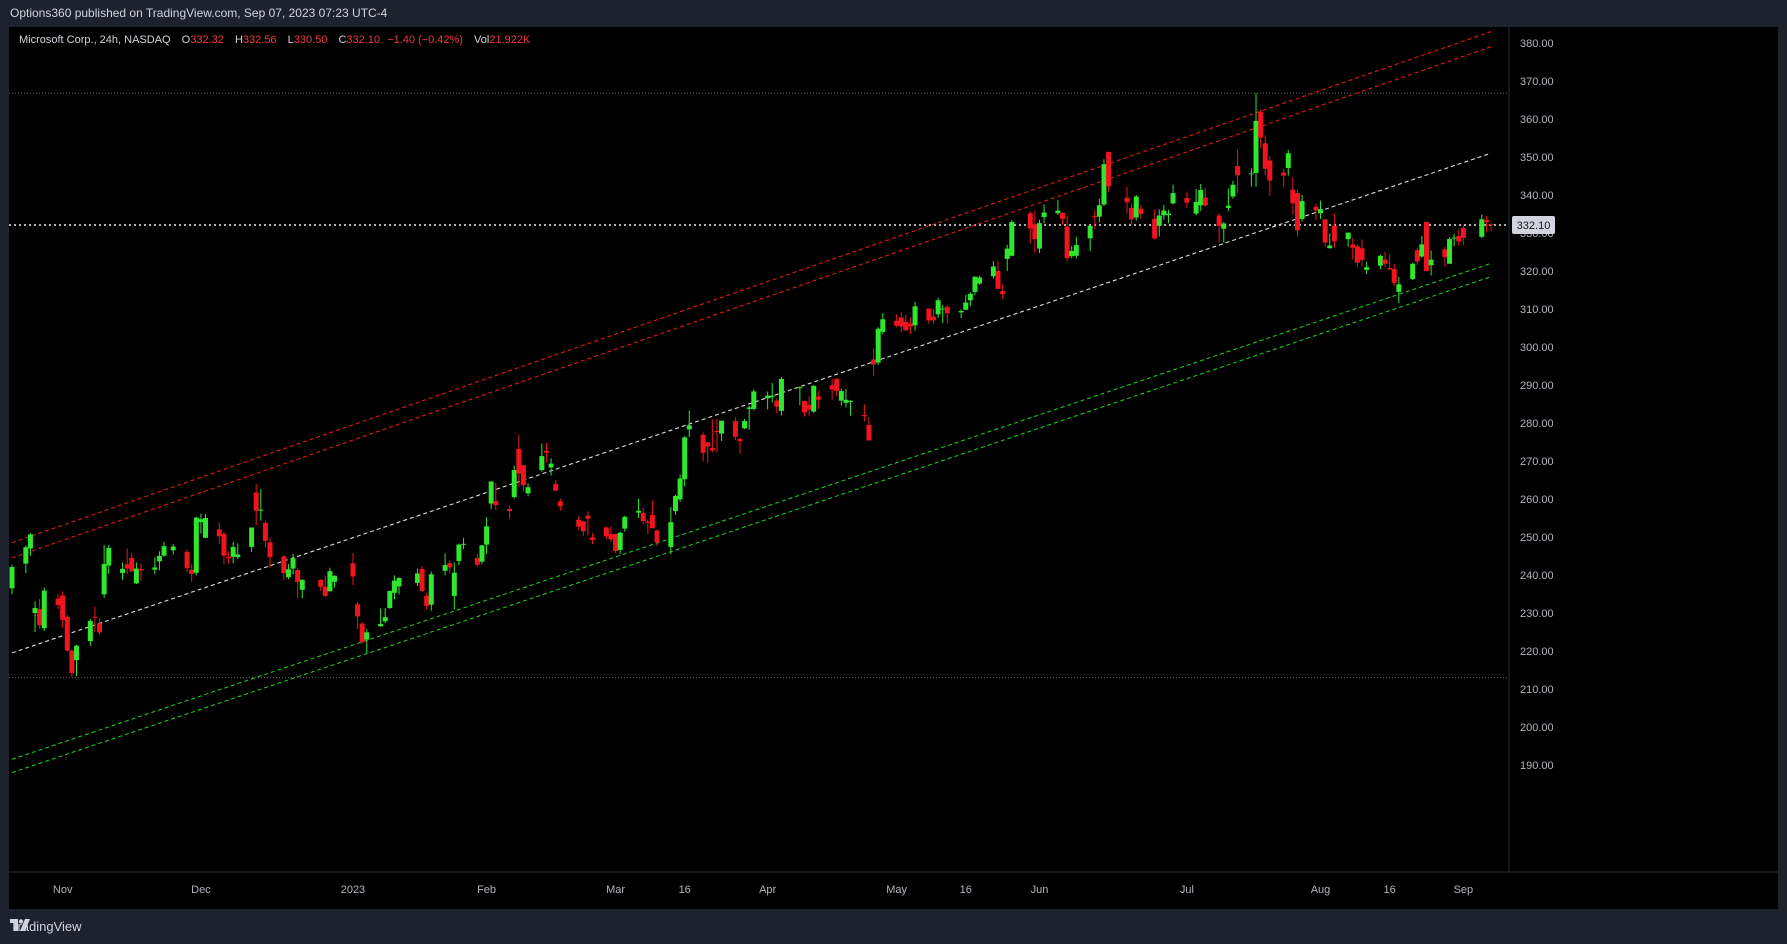 The image size is (1787, 944). Describe the element at coordinates (342, 40) in the screenshot. I see `close-label: C` at that location.